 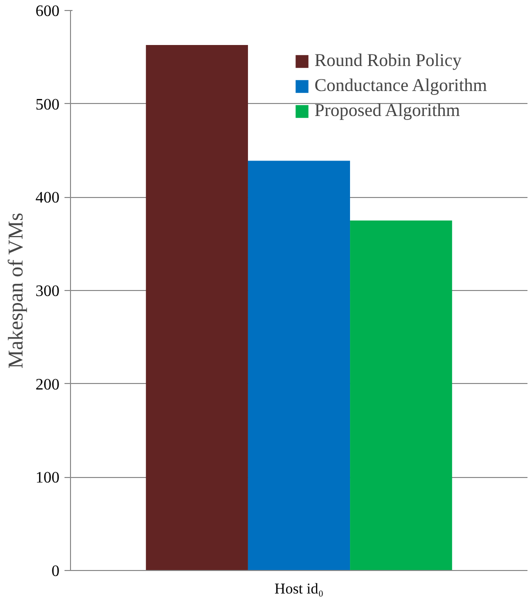 I want to click on y-tick-label: 600, so click(x=48, y=11).